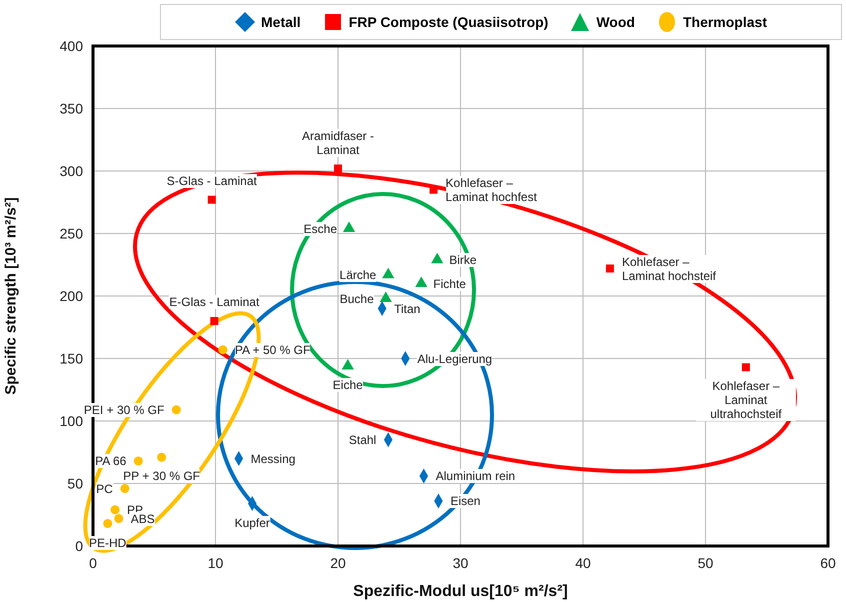  Describe the element at coordinates (407, 309) in the screenshot. I see `annotation: Titan` at that location.